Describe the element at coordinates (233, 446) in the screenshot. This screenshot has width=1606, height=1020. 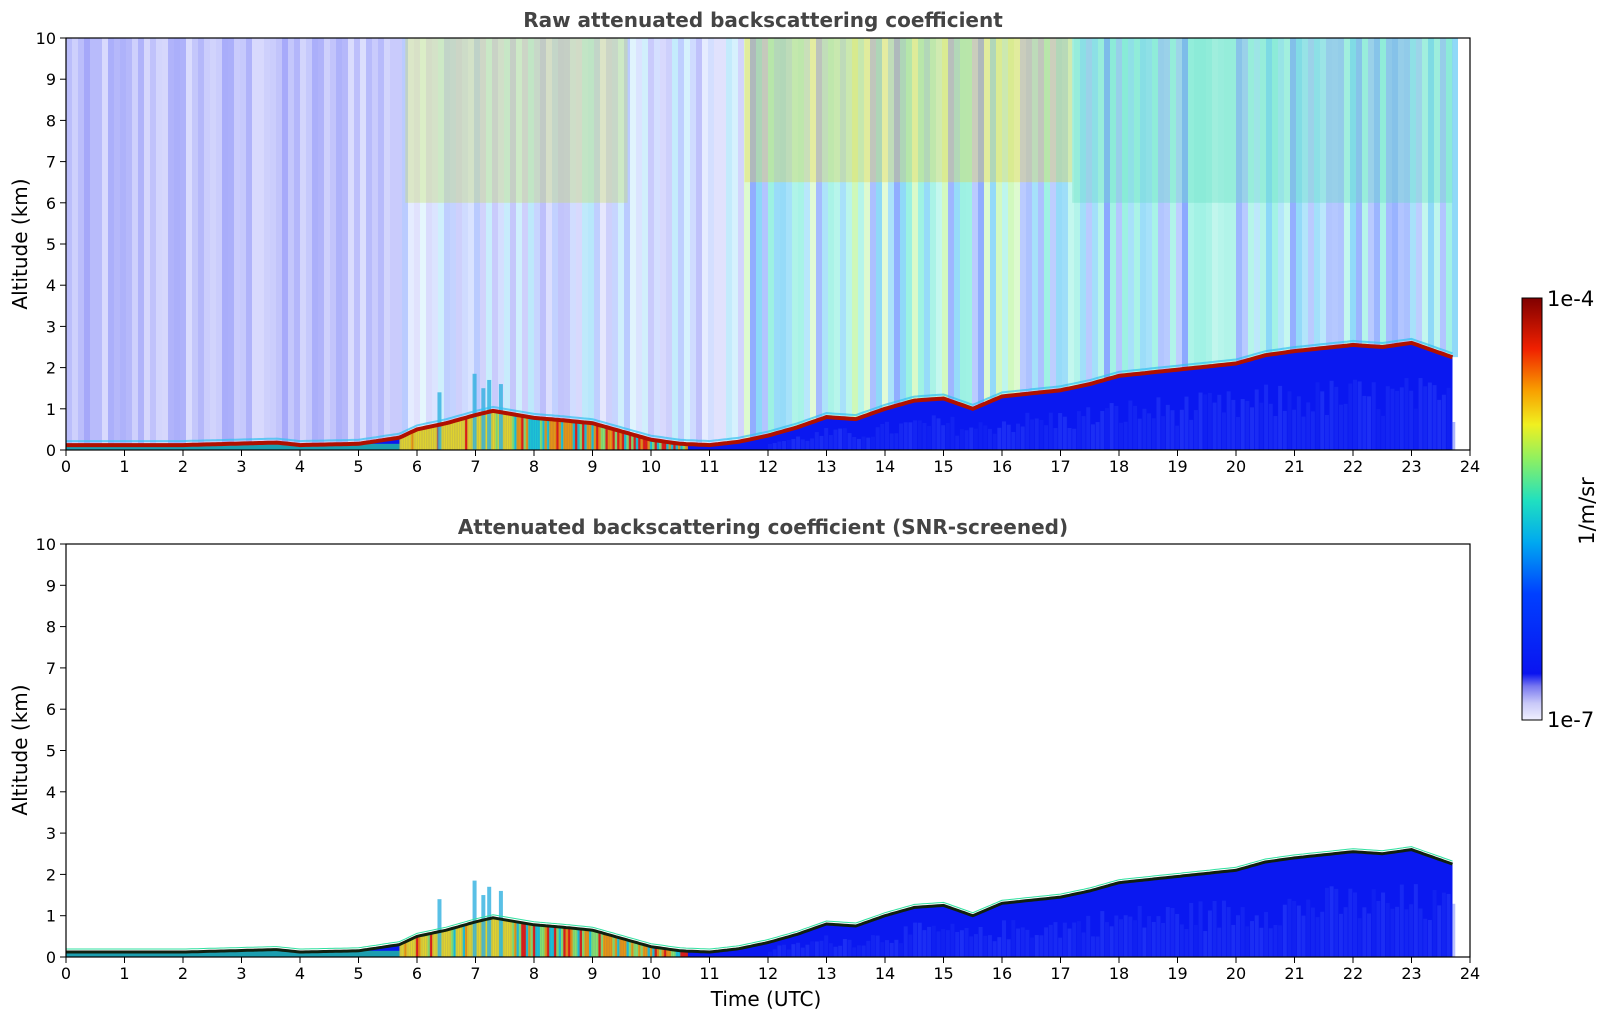
I see `surface-layer` at that location.